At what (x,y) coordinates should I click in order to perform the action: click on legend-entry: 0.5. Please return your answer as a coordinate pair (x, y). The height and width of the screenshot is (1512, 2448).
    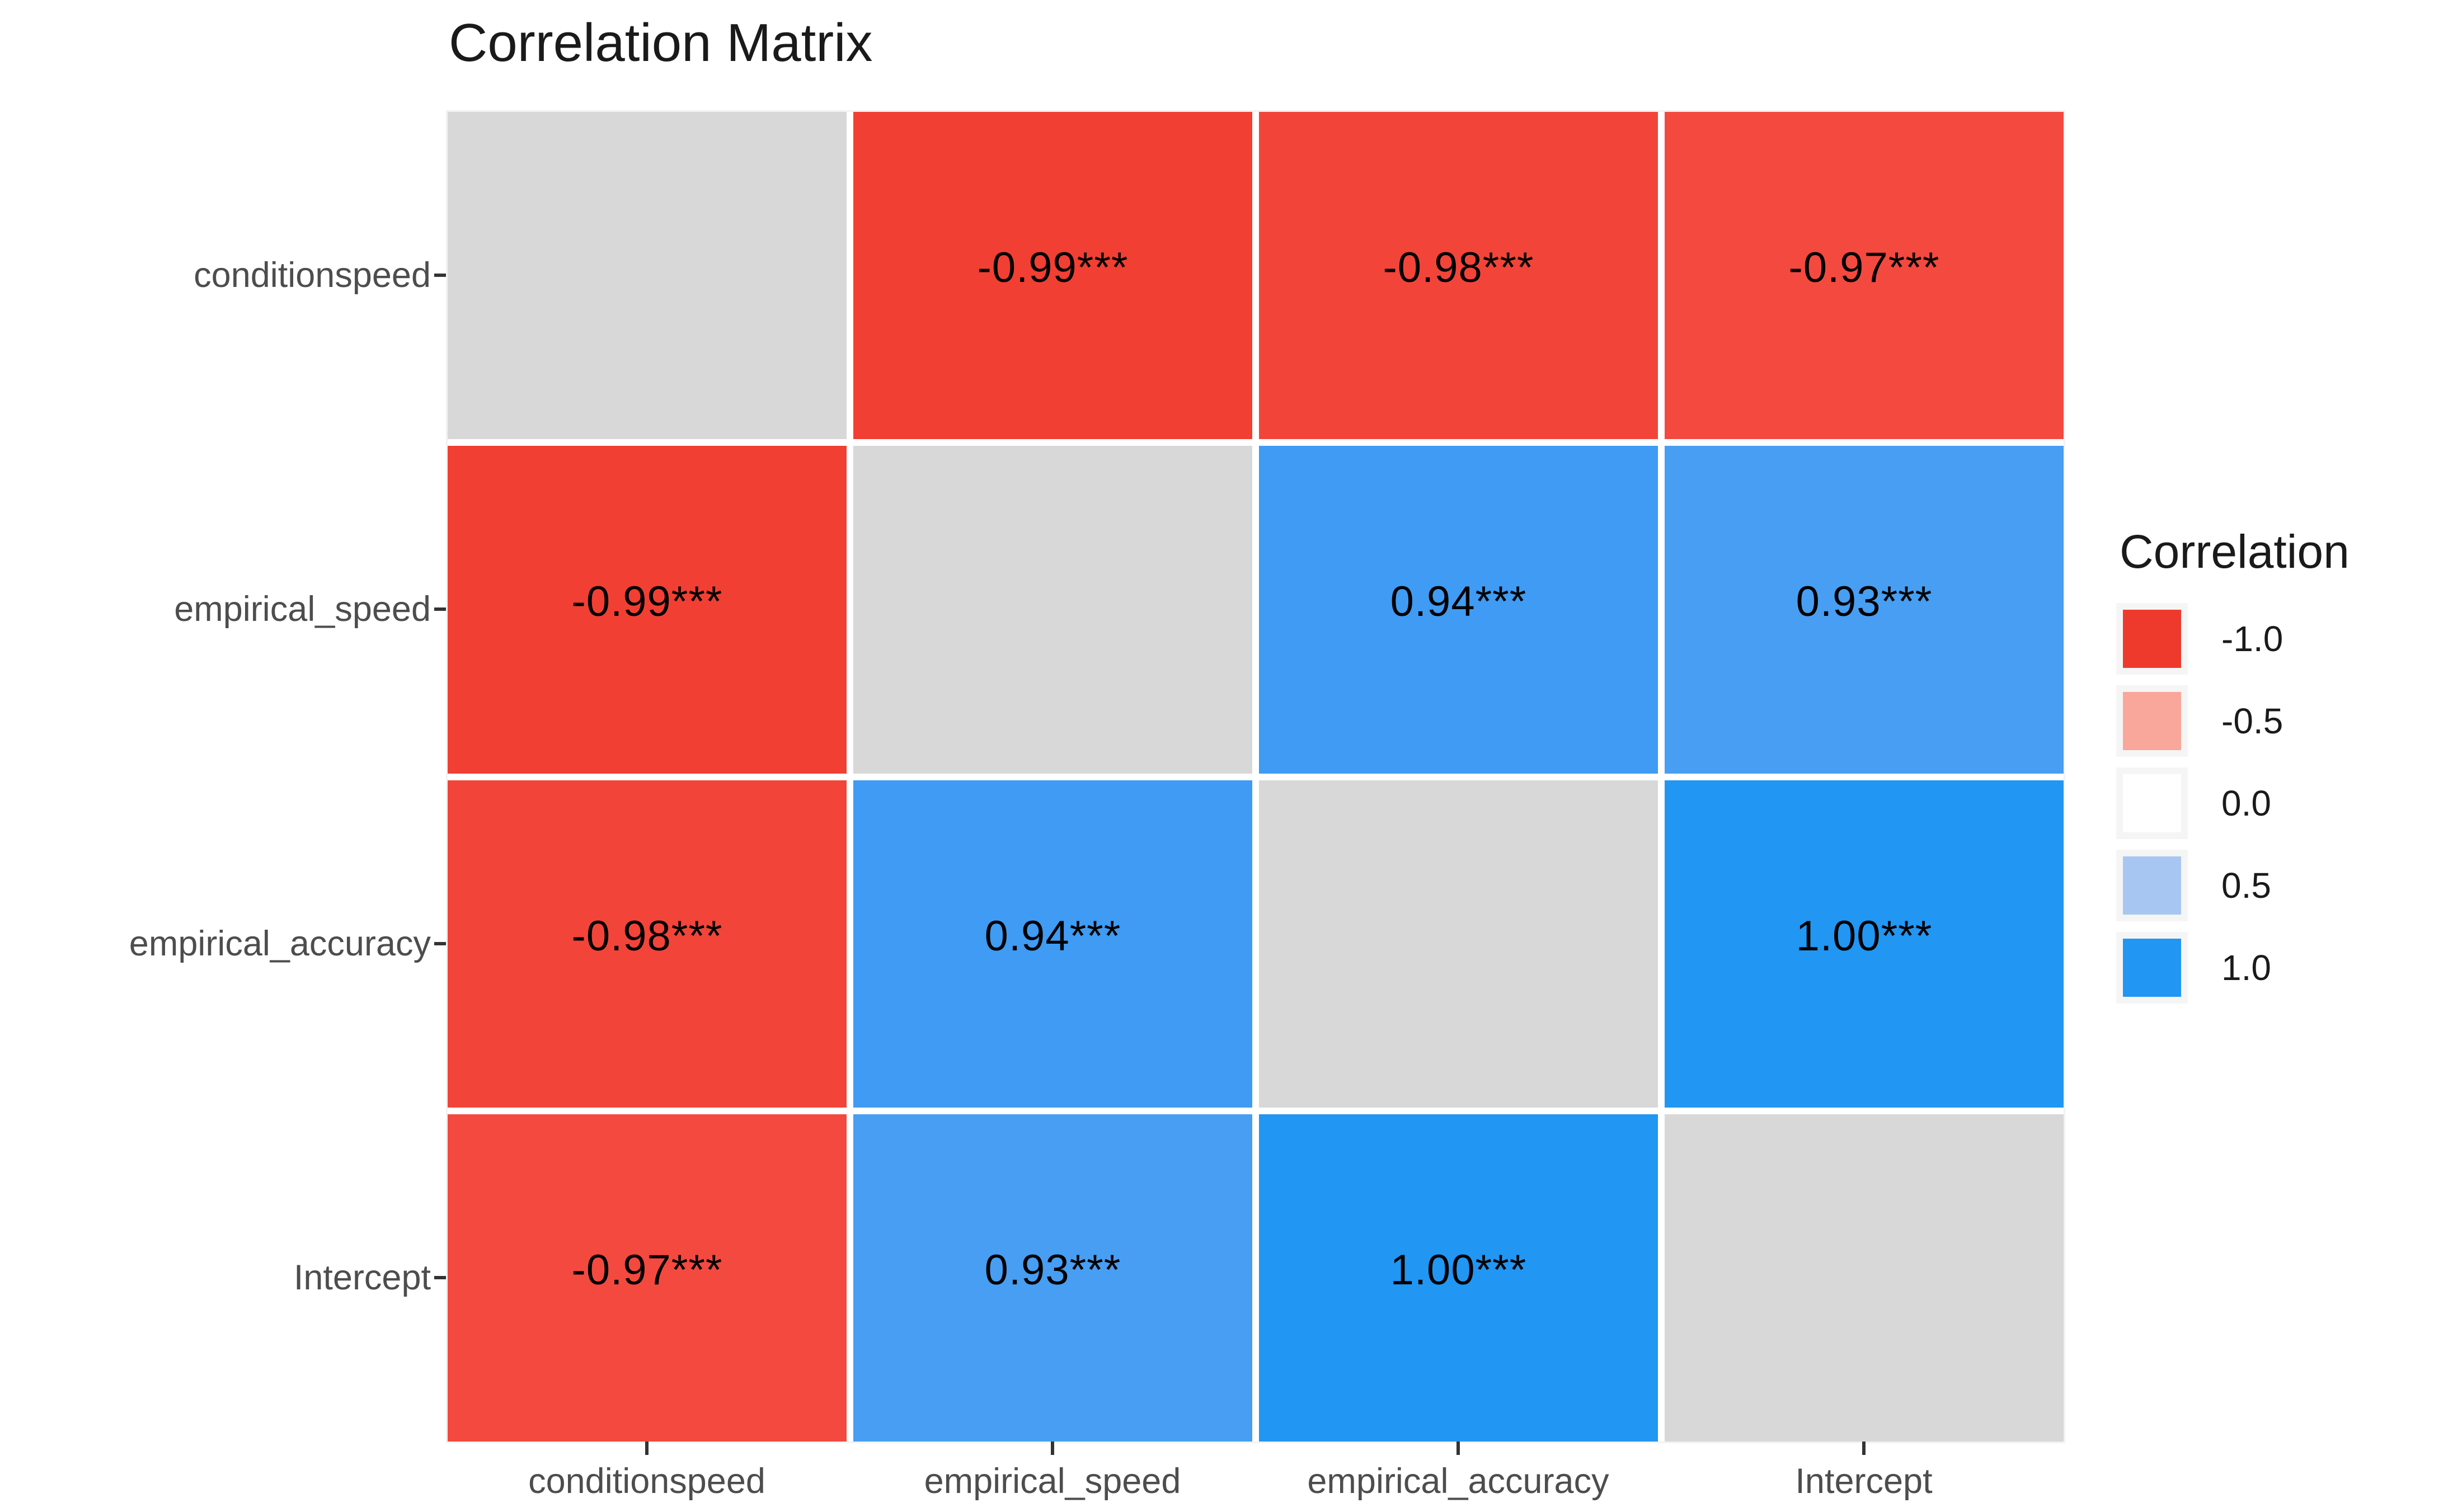
    Looking at the image, I should click on (2281, 886).